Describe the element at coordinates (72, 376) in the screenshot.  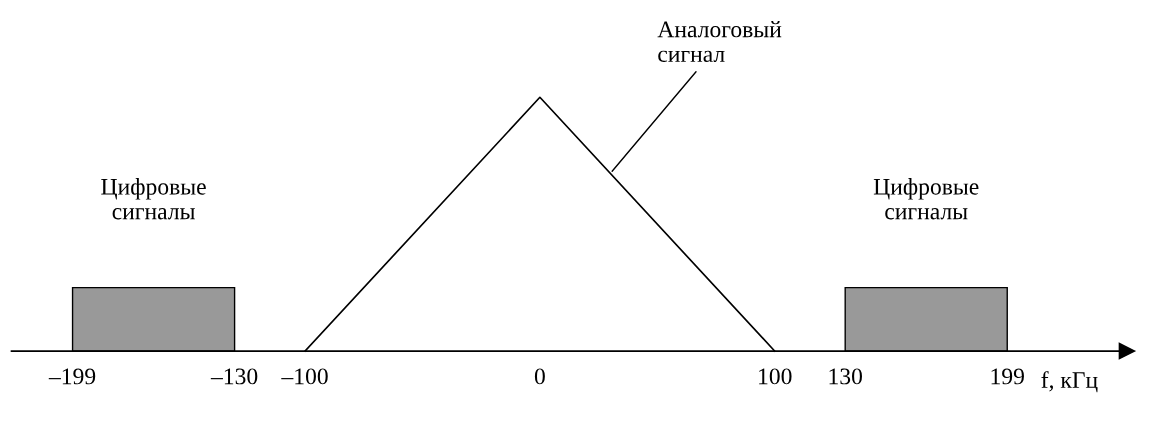
I see `x-tick-label: –199` at that location.